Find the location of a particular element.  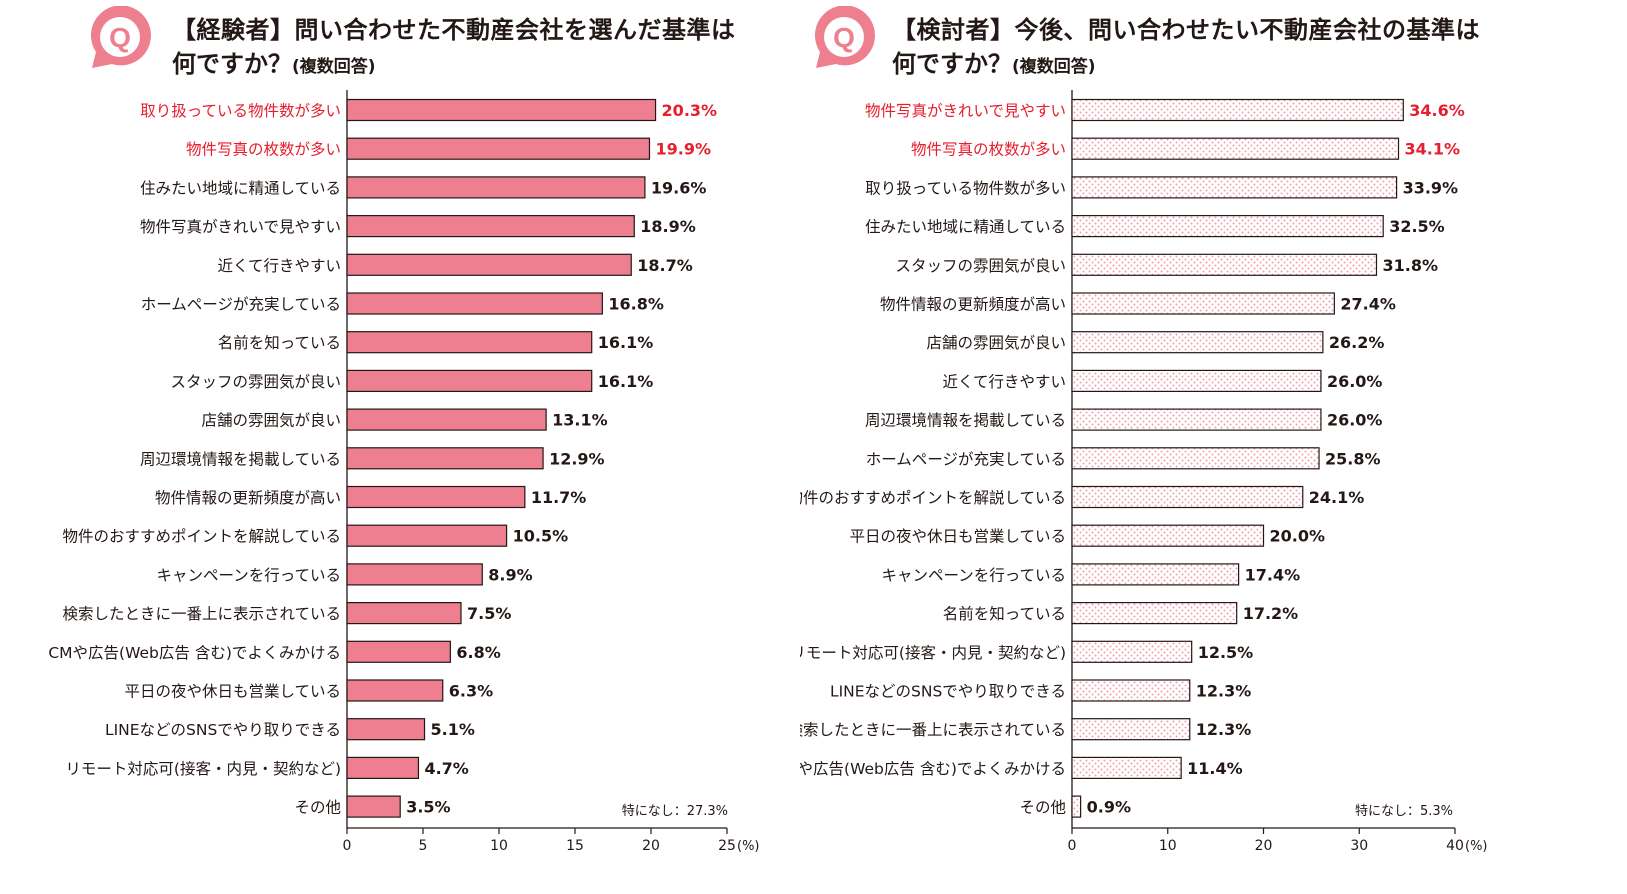

footnote-none: 特になし：5.3% is located at coordinates (1404, 811).